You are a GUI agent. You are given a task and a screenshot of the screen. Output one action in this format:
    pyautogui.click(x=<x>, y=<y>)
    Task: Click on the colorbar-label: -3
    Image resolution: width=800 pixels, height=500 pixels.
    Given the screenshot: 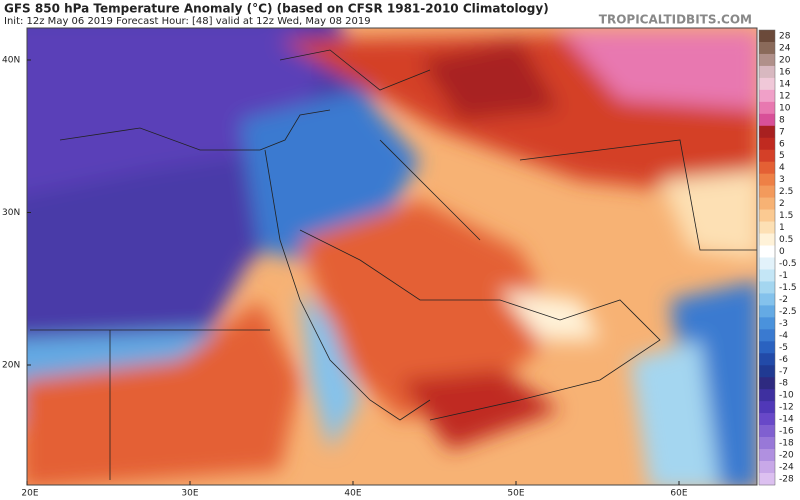 What is the action you would take?
    pyautogui.click(x=783, y=324)
    